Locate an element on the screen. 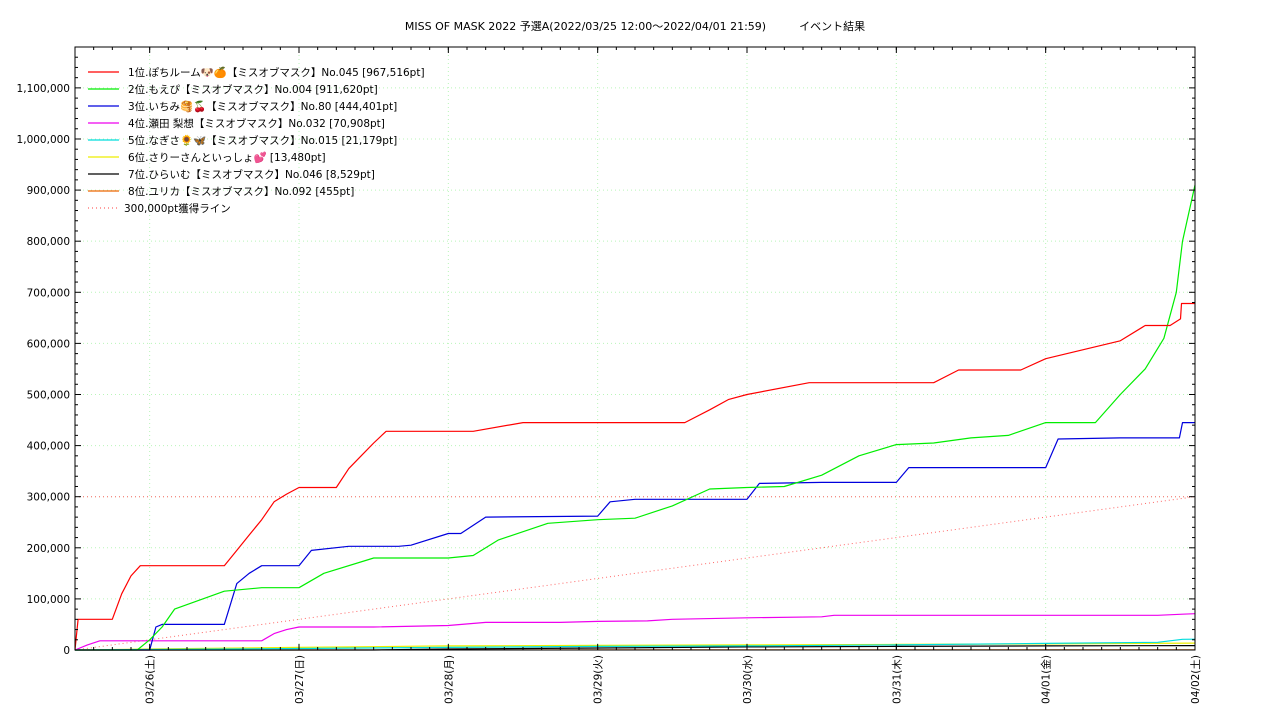 This screenshot has width=1280, height=720. y-tick-label: 700,000 is located at coordinates (48, 293).